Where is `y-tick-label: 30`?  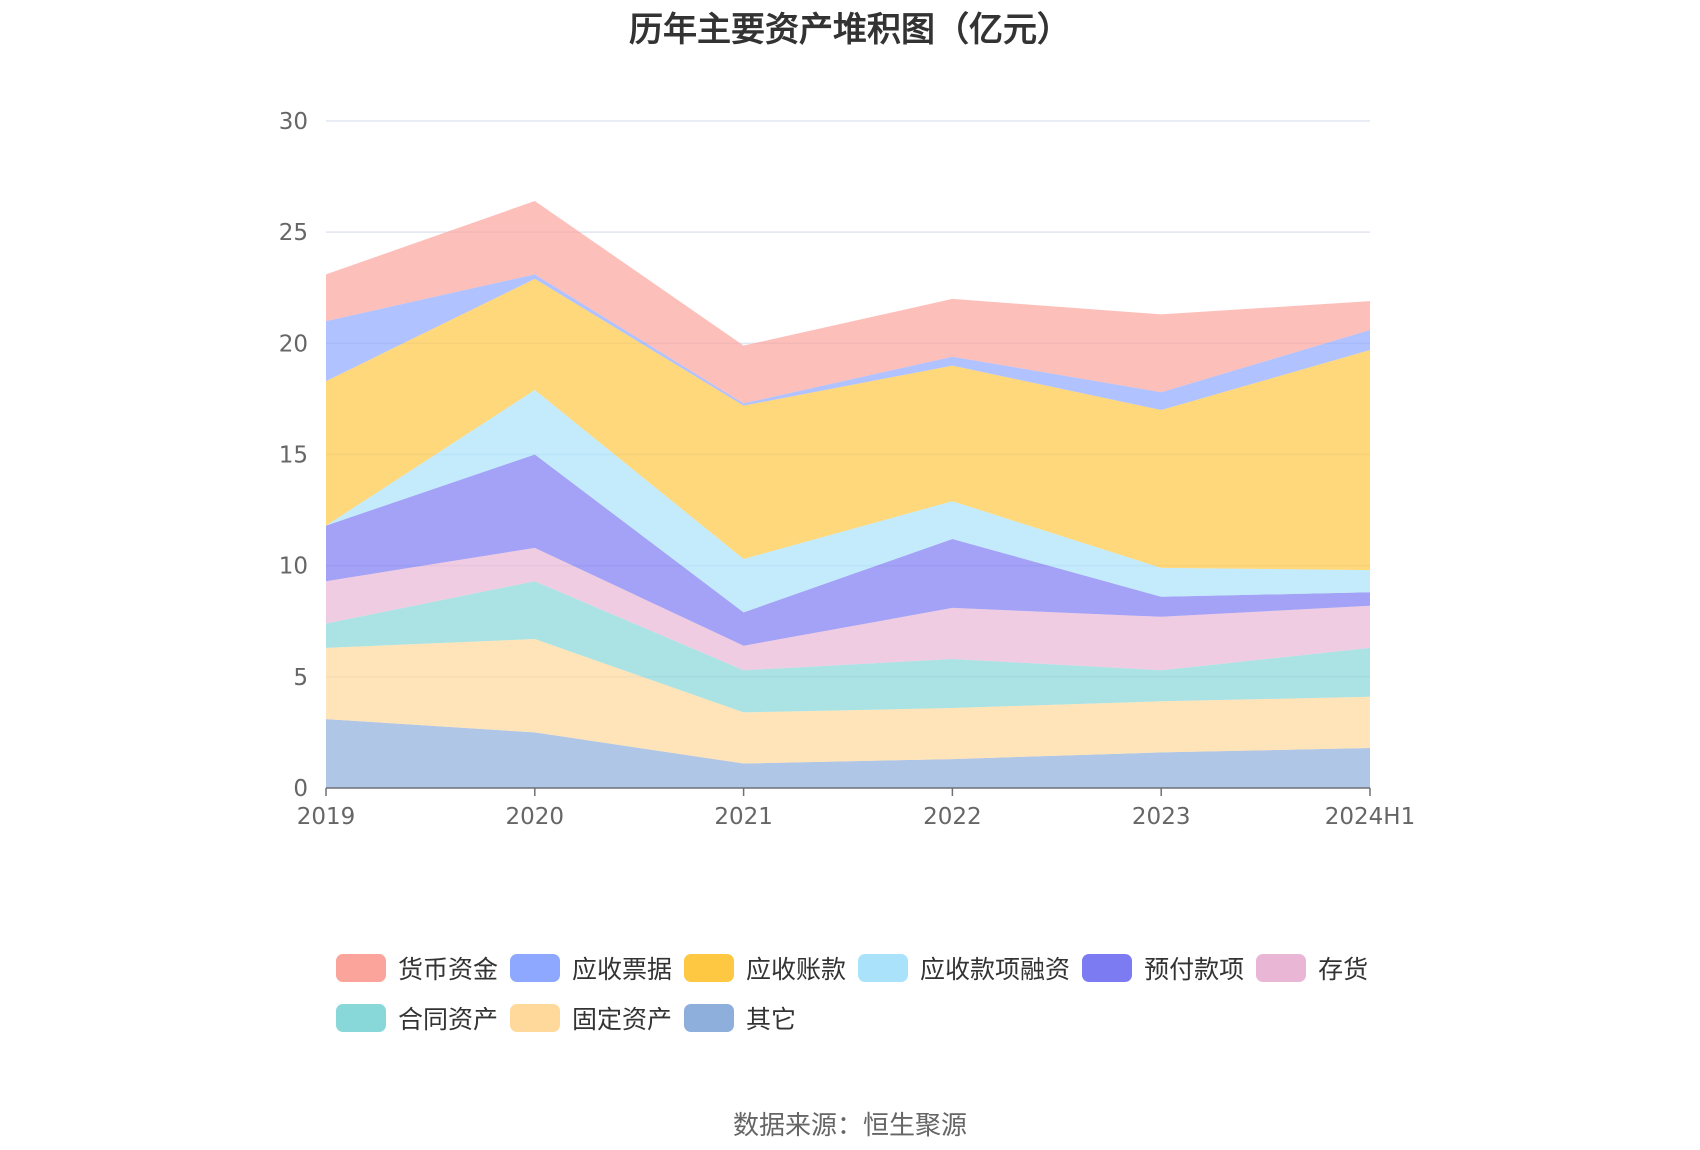
y-tick-label: 30 is located at coordinates (293, 122).